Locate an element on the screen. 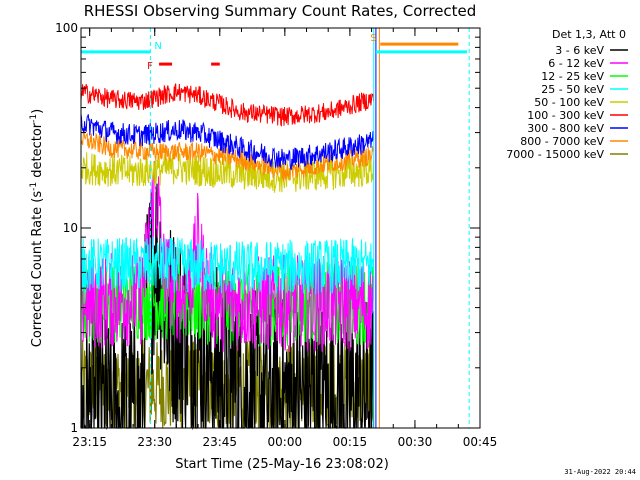 This screenshot has width=640, height=480. legend-label-2: 12 - 25 keV is located at coordinates (572, 76).